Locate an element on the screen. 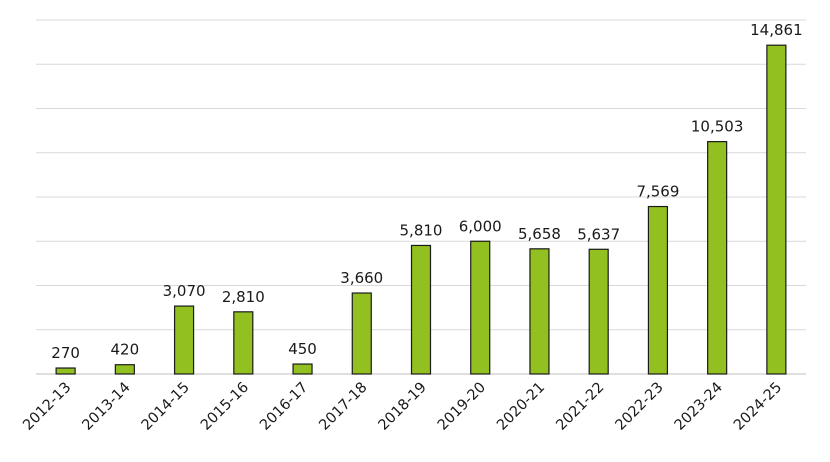 This screenshot has height=462, width=830. x-tick-label-2012-13: 2012-13 is located at coordinates (47, 407).